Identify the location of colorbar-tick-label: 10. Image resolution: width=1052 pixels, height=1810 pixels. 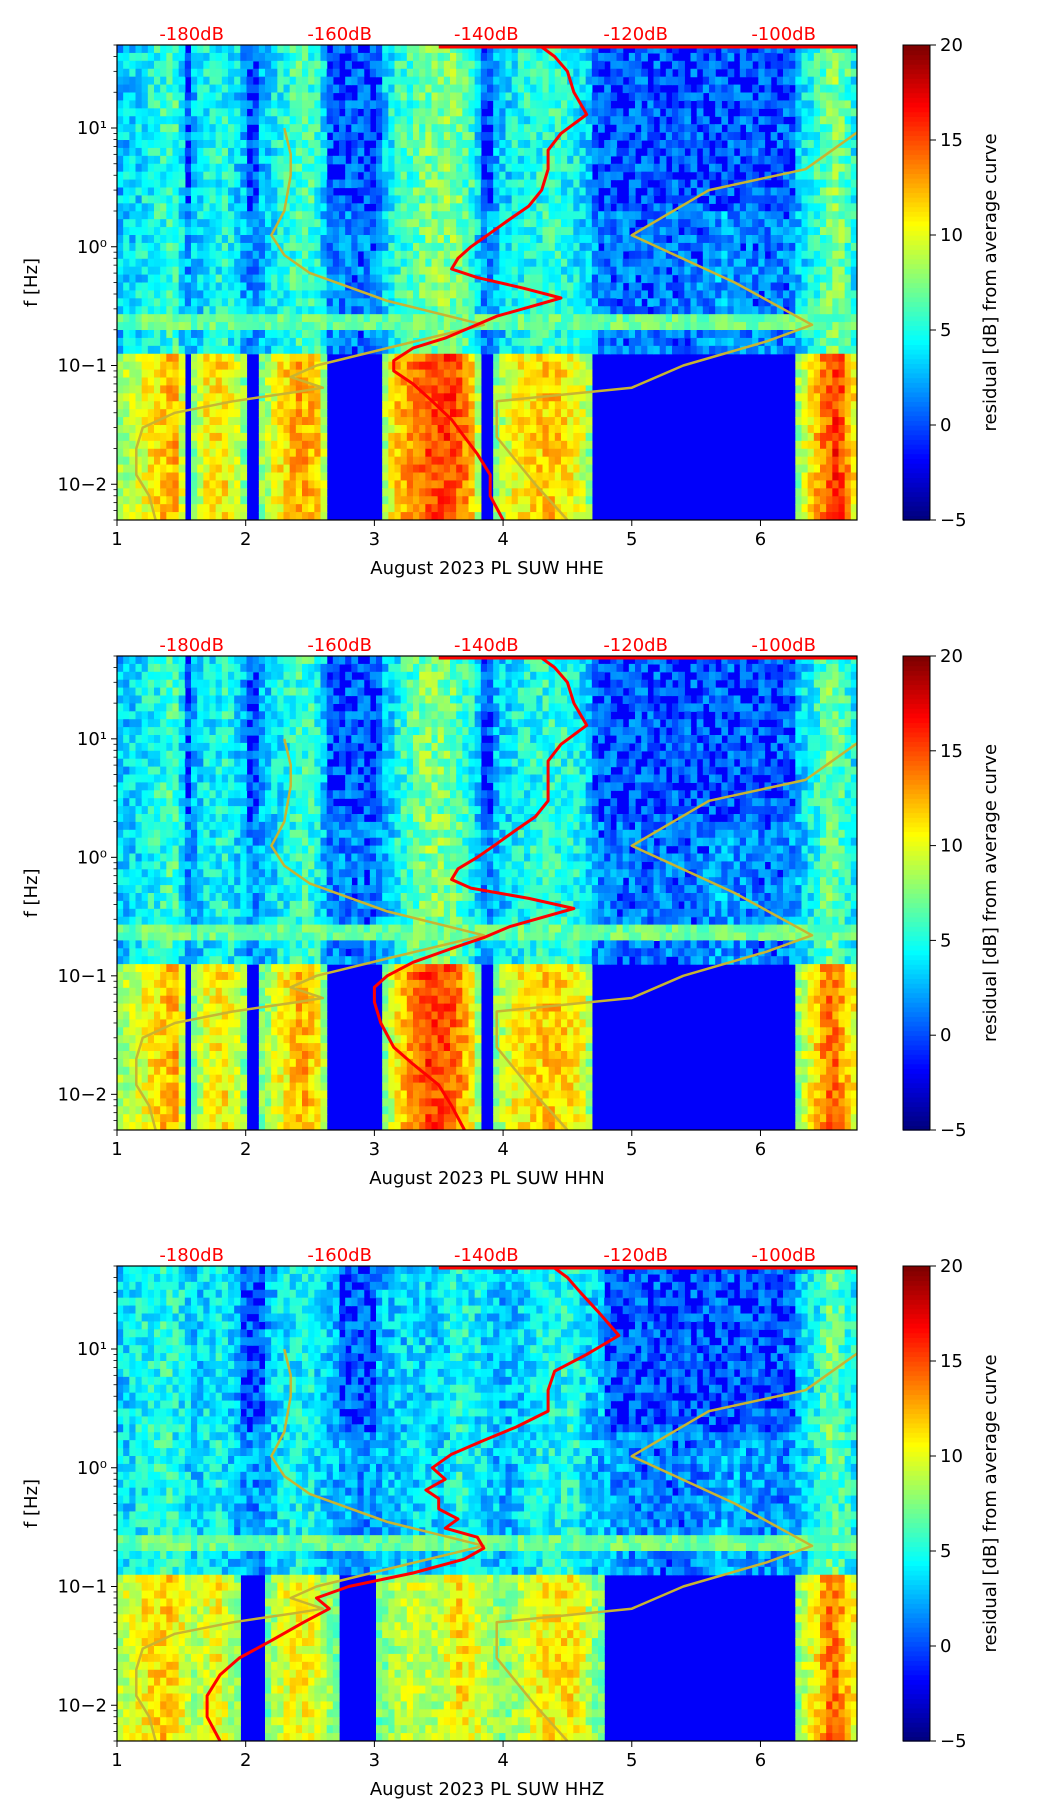
(951, 235).